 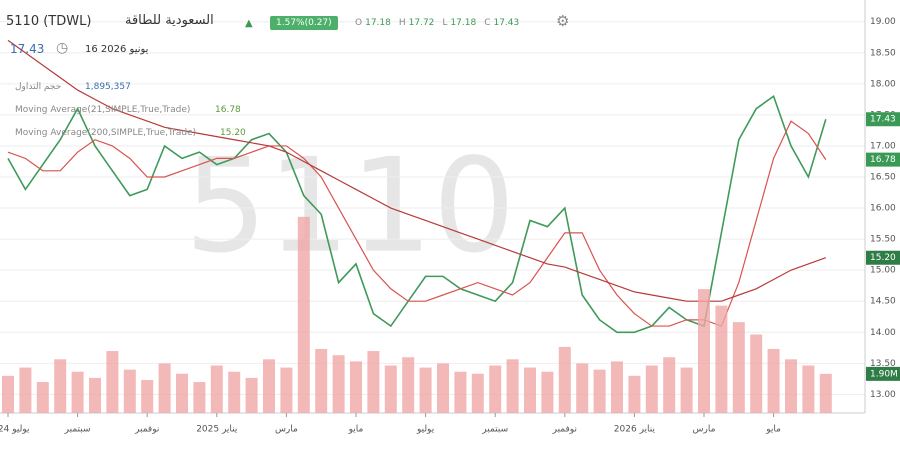 I want to click on x-tick-label: يناير 2025, so click(x=217, y=430).